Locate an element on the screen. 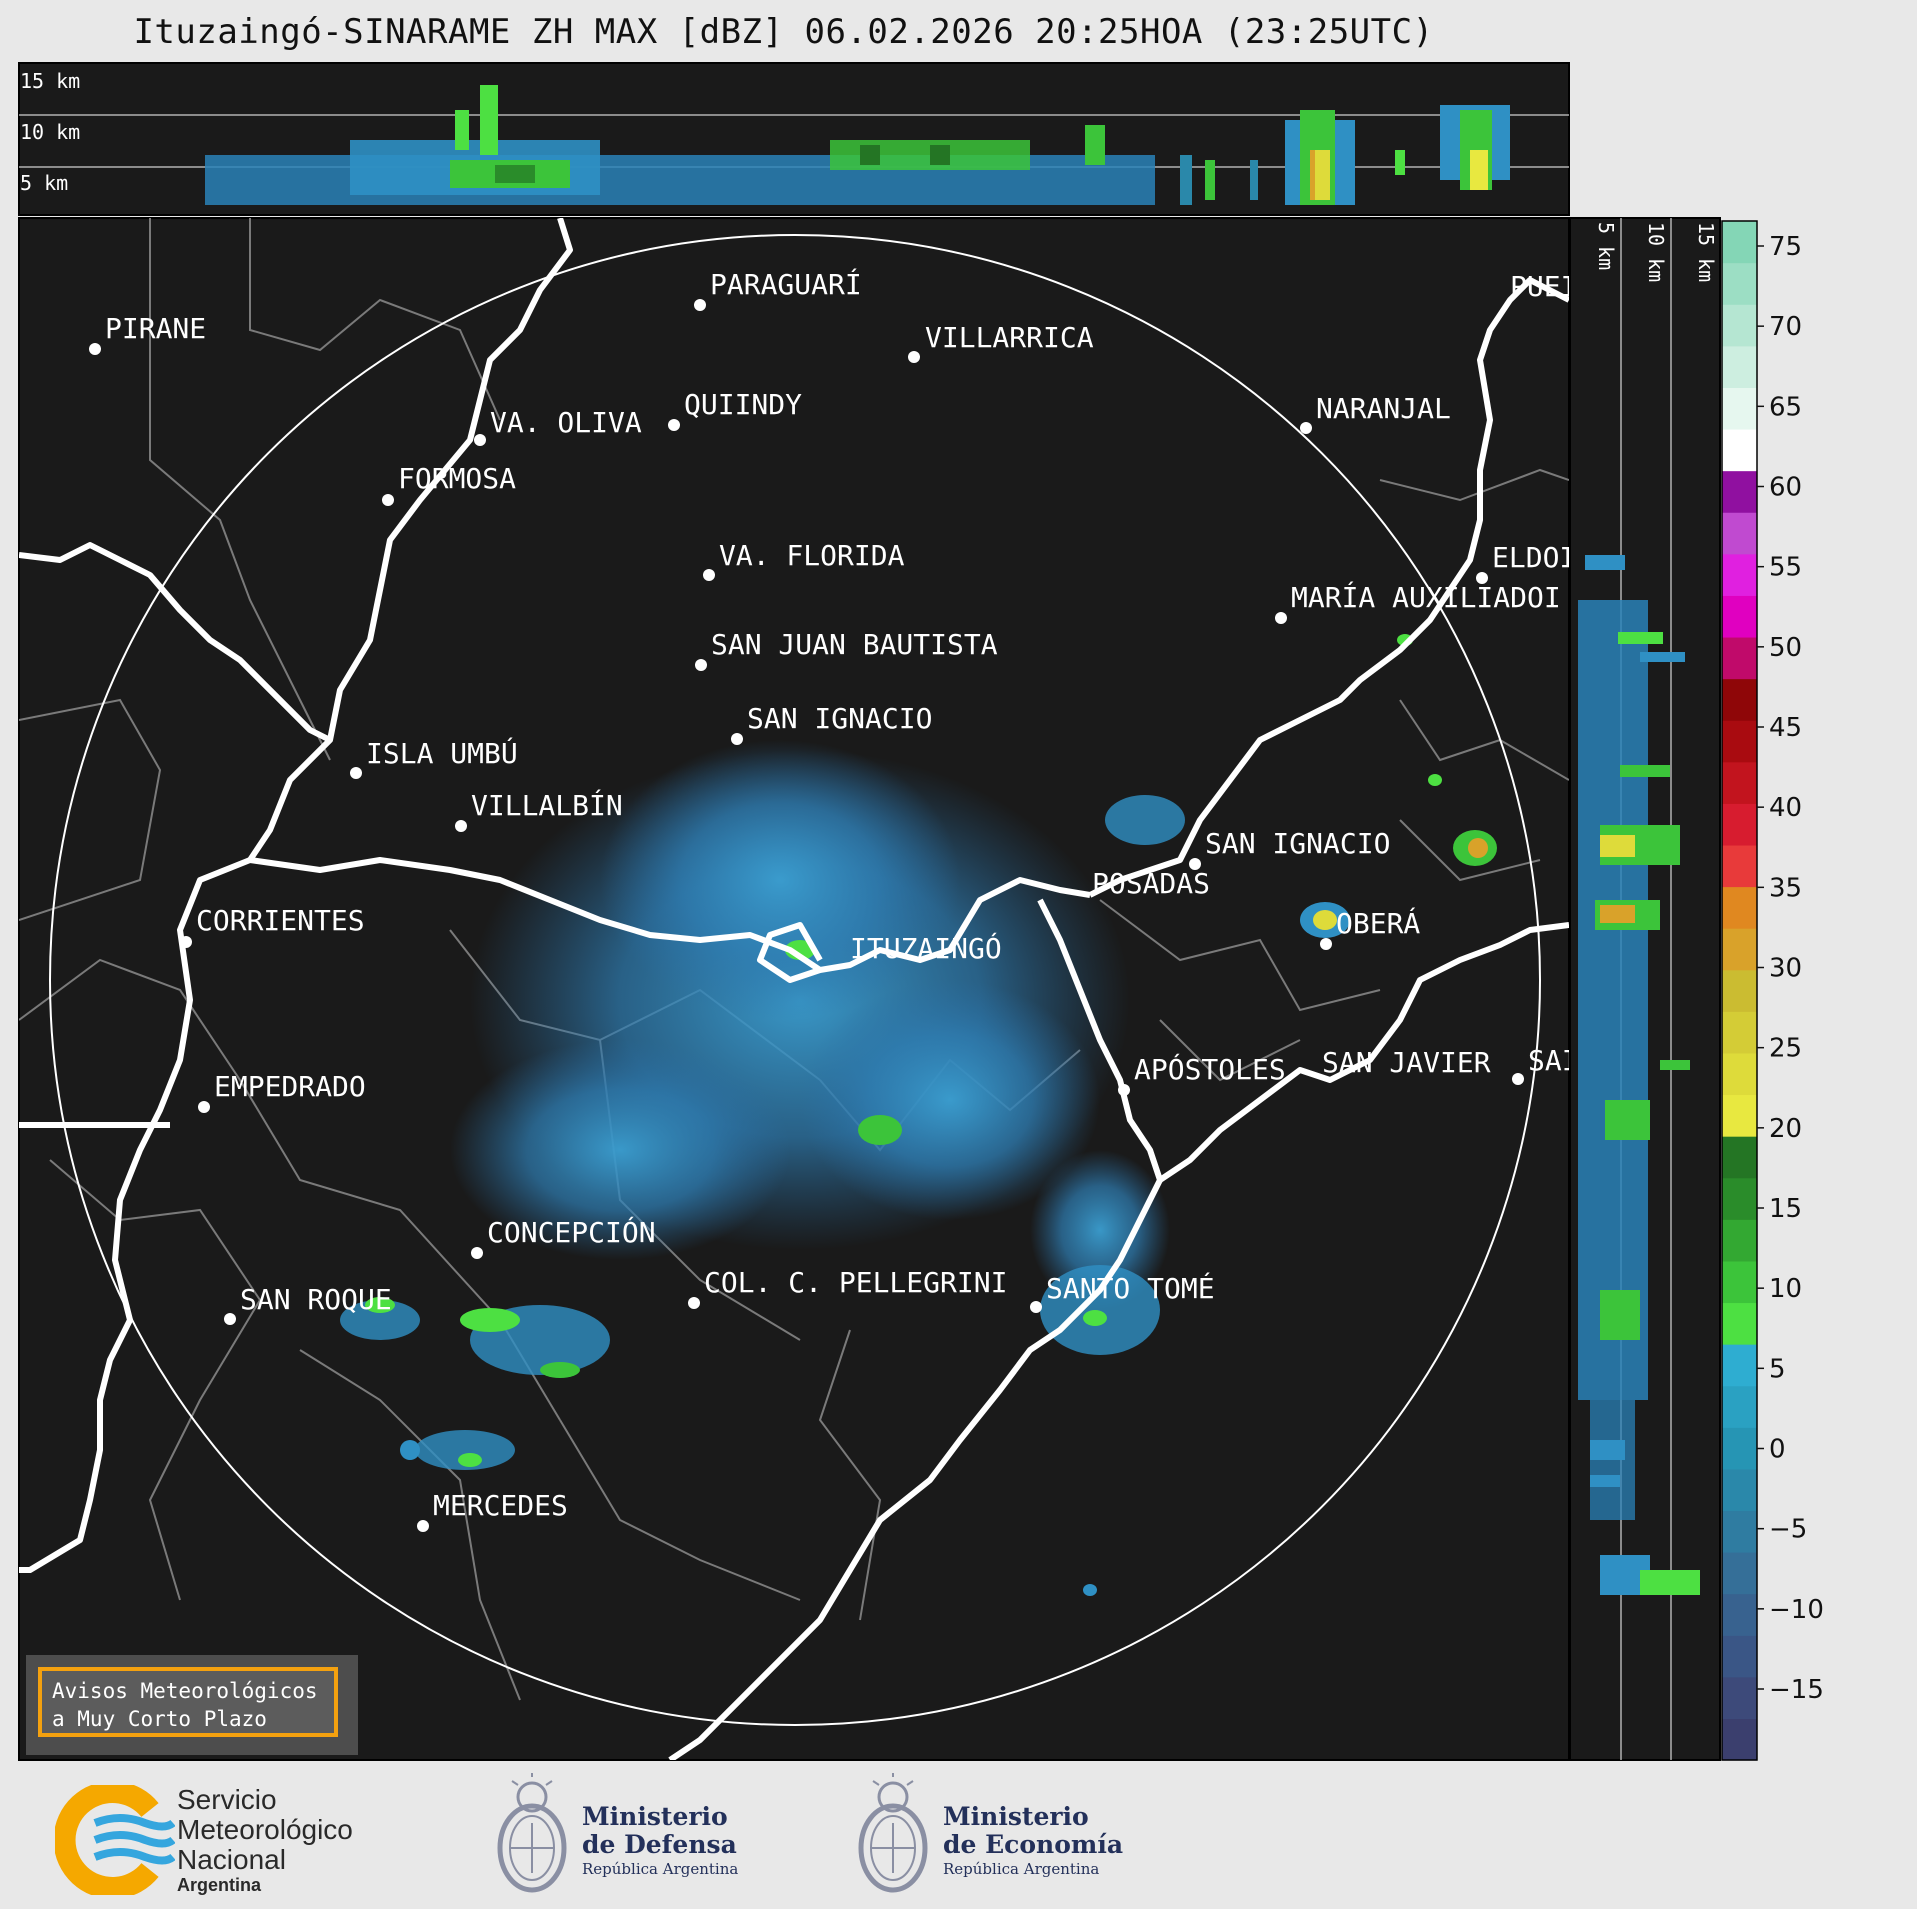  warning-line-1: Avisos Meteorológicos is located at coordinates (185, 1691).